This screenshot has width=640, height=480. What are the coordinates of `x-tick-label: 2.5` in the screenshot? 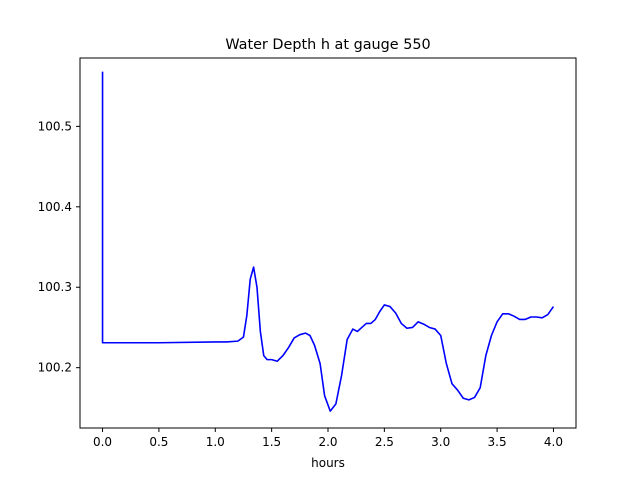 It's located at (384, 442).